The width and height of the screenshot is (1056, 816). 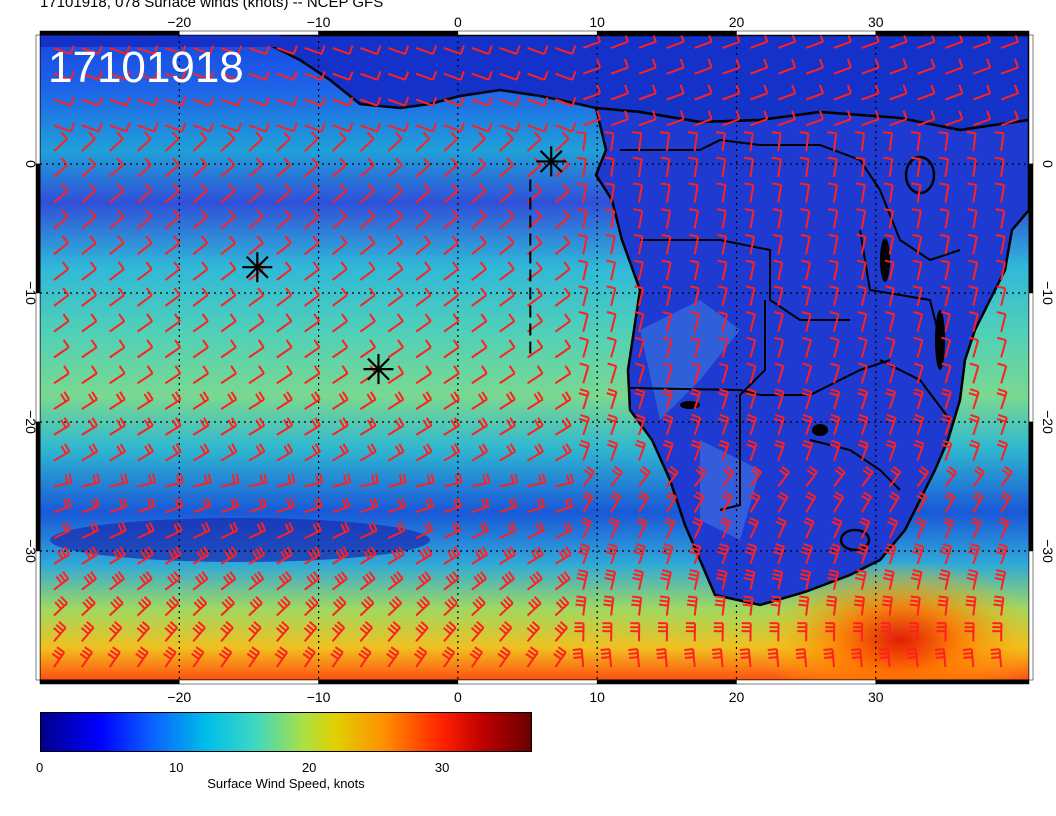 I want to click on colorbar-tick: 20, so click(x=309, y=767).